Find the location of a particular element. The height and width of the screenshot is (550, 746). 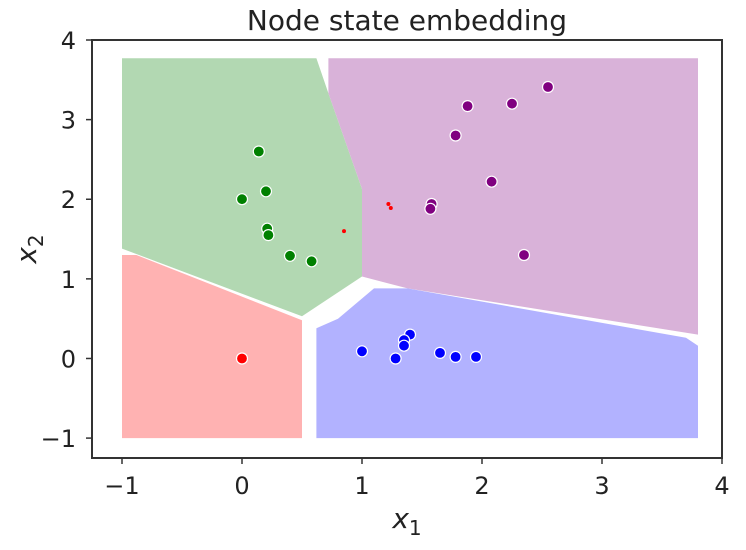

x-axis-label-main: x is located at coordinates (400, 518).